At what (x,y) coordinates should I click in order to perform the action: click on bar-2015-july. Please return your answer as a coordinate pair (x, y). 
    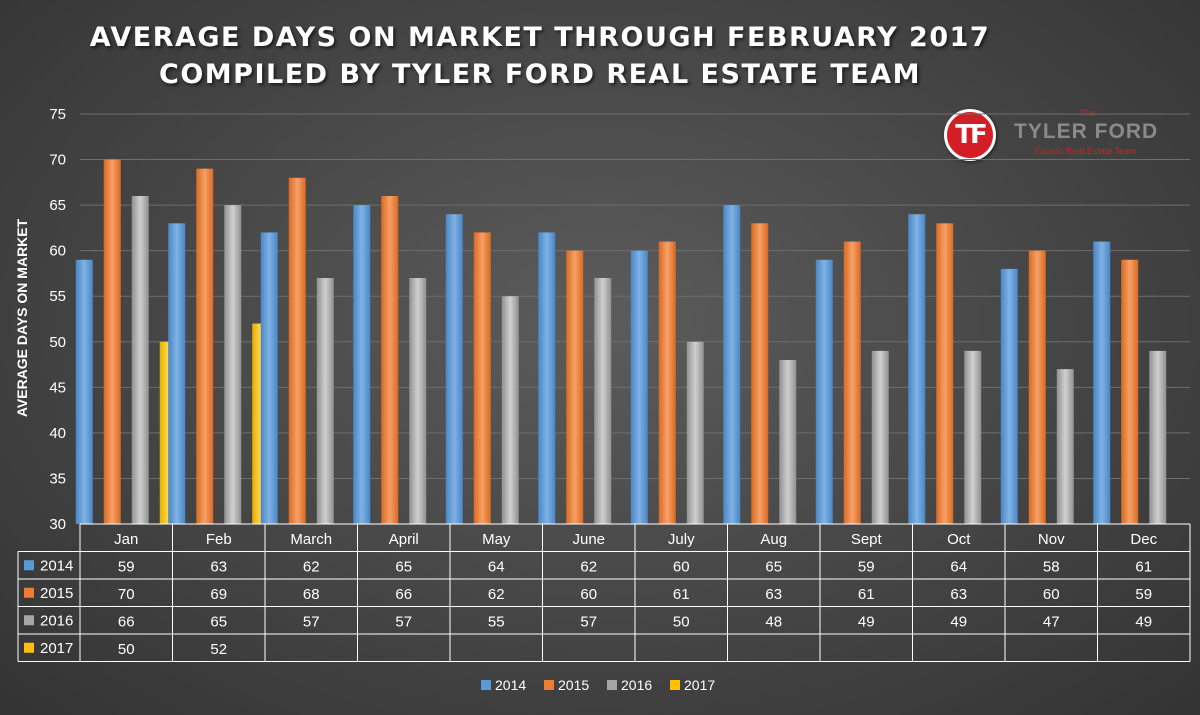
    Looking at the image, I should click on (667, 383).